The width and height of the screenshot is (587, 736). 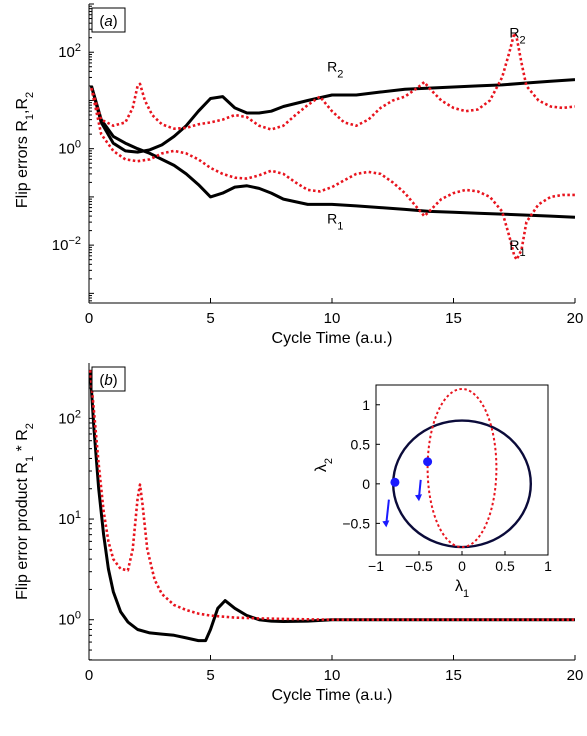 What do you see at coordinates (25, 150) in the screenshot?
I see `y-axis-label: Flip errors R1,R2` at bounding box center [25, 150].